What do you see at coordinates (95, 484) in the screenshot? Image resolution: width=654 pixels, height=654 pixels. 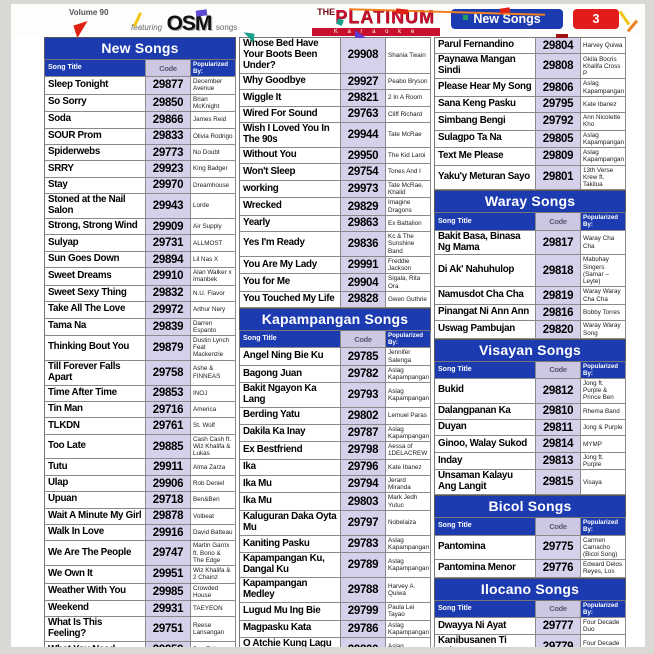 I see `song-title: Ulap` at bounding box center [95, 484].